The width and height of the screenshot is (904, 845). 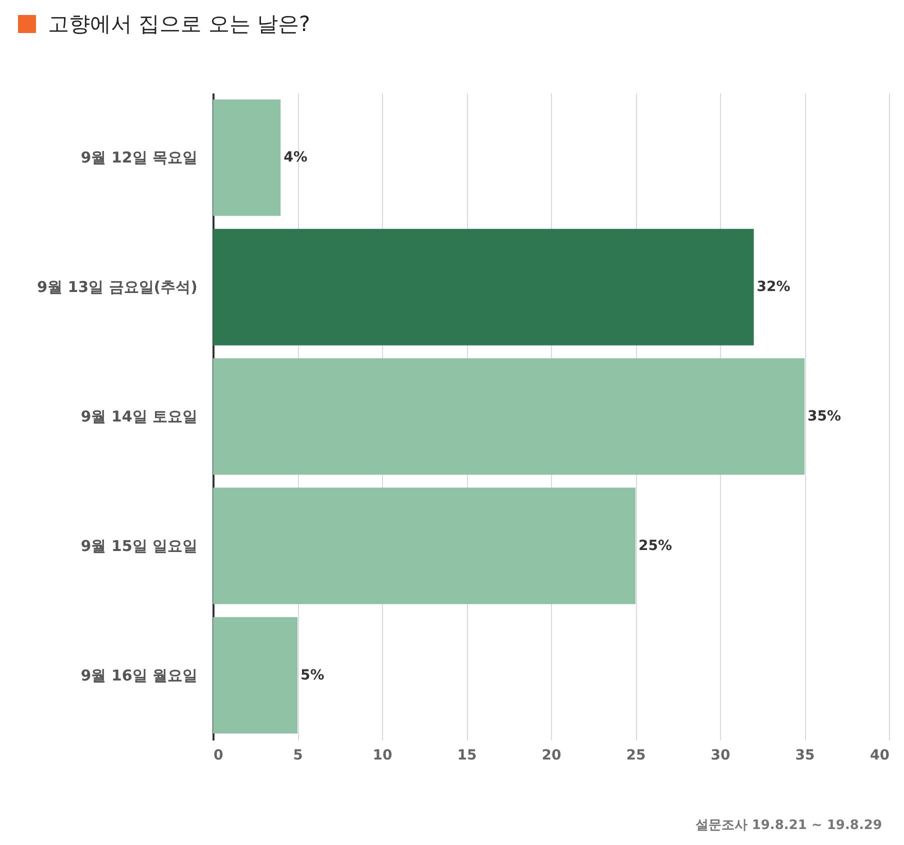 What do you see at coordinates (467, 756) in the screenshot?
I see `x-tick-label: 15` at bounding box center [467, 756].